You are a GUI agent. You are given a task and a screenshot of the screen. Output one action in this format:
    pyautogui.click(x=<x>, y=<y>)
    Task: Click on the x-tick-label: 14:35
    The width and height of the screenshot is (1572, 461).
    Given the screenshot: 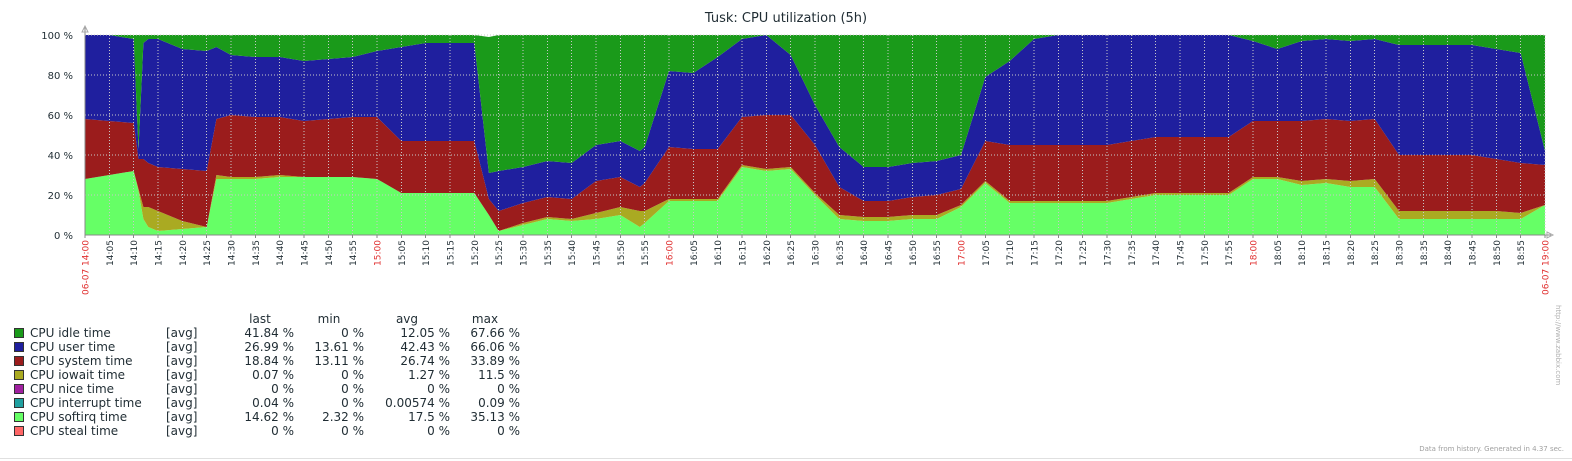 What is the action you would take?
    pyautogui.click(x=257, y=253)
    